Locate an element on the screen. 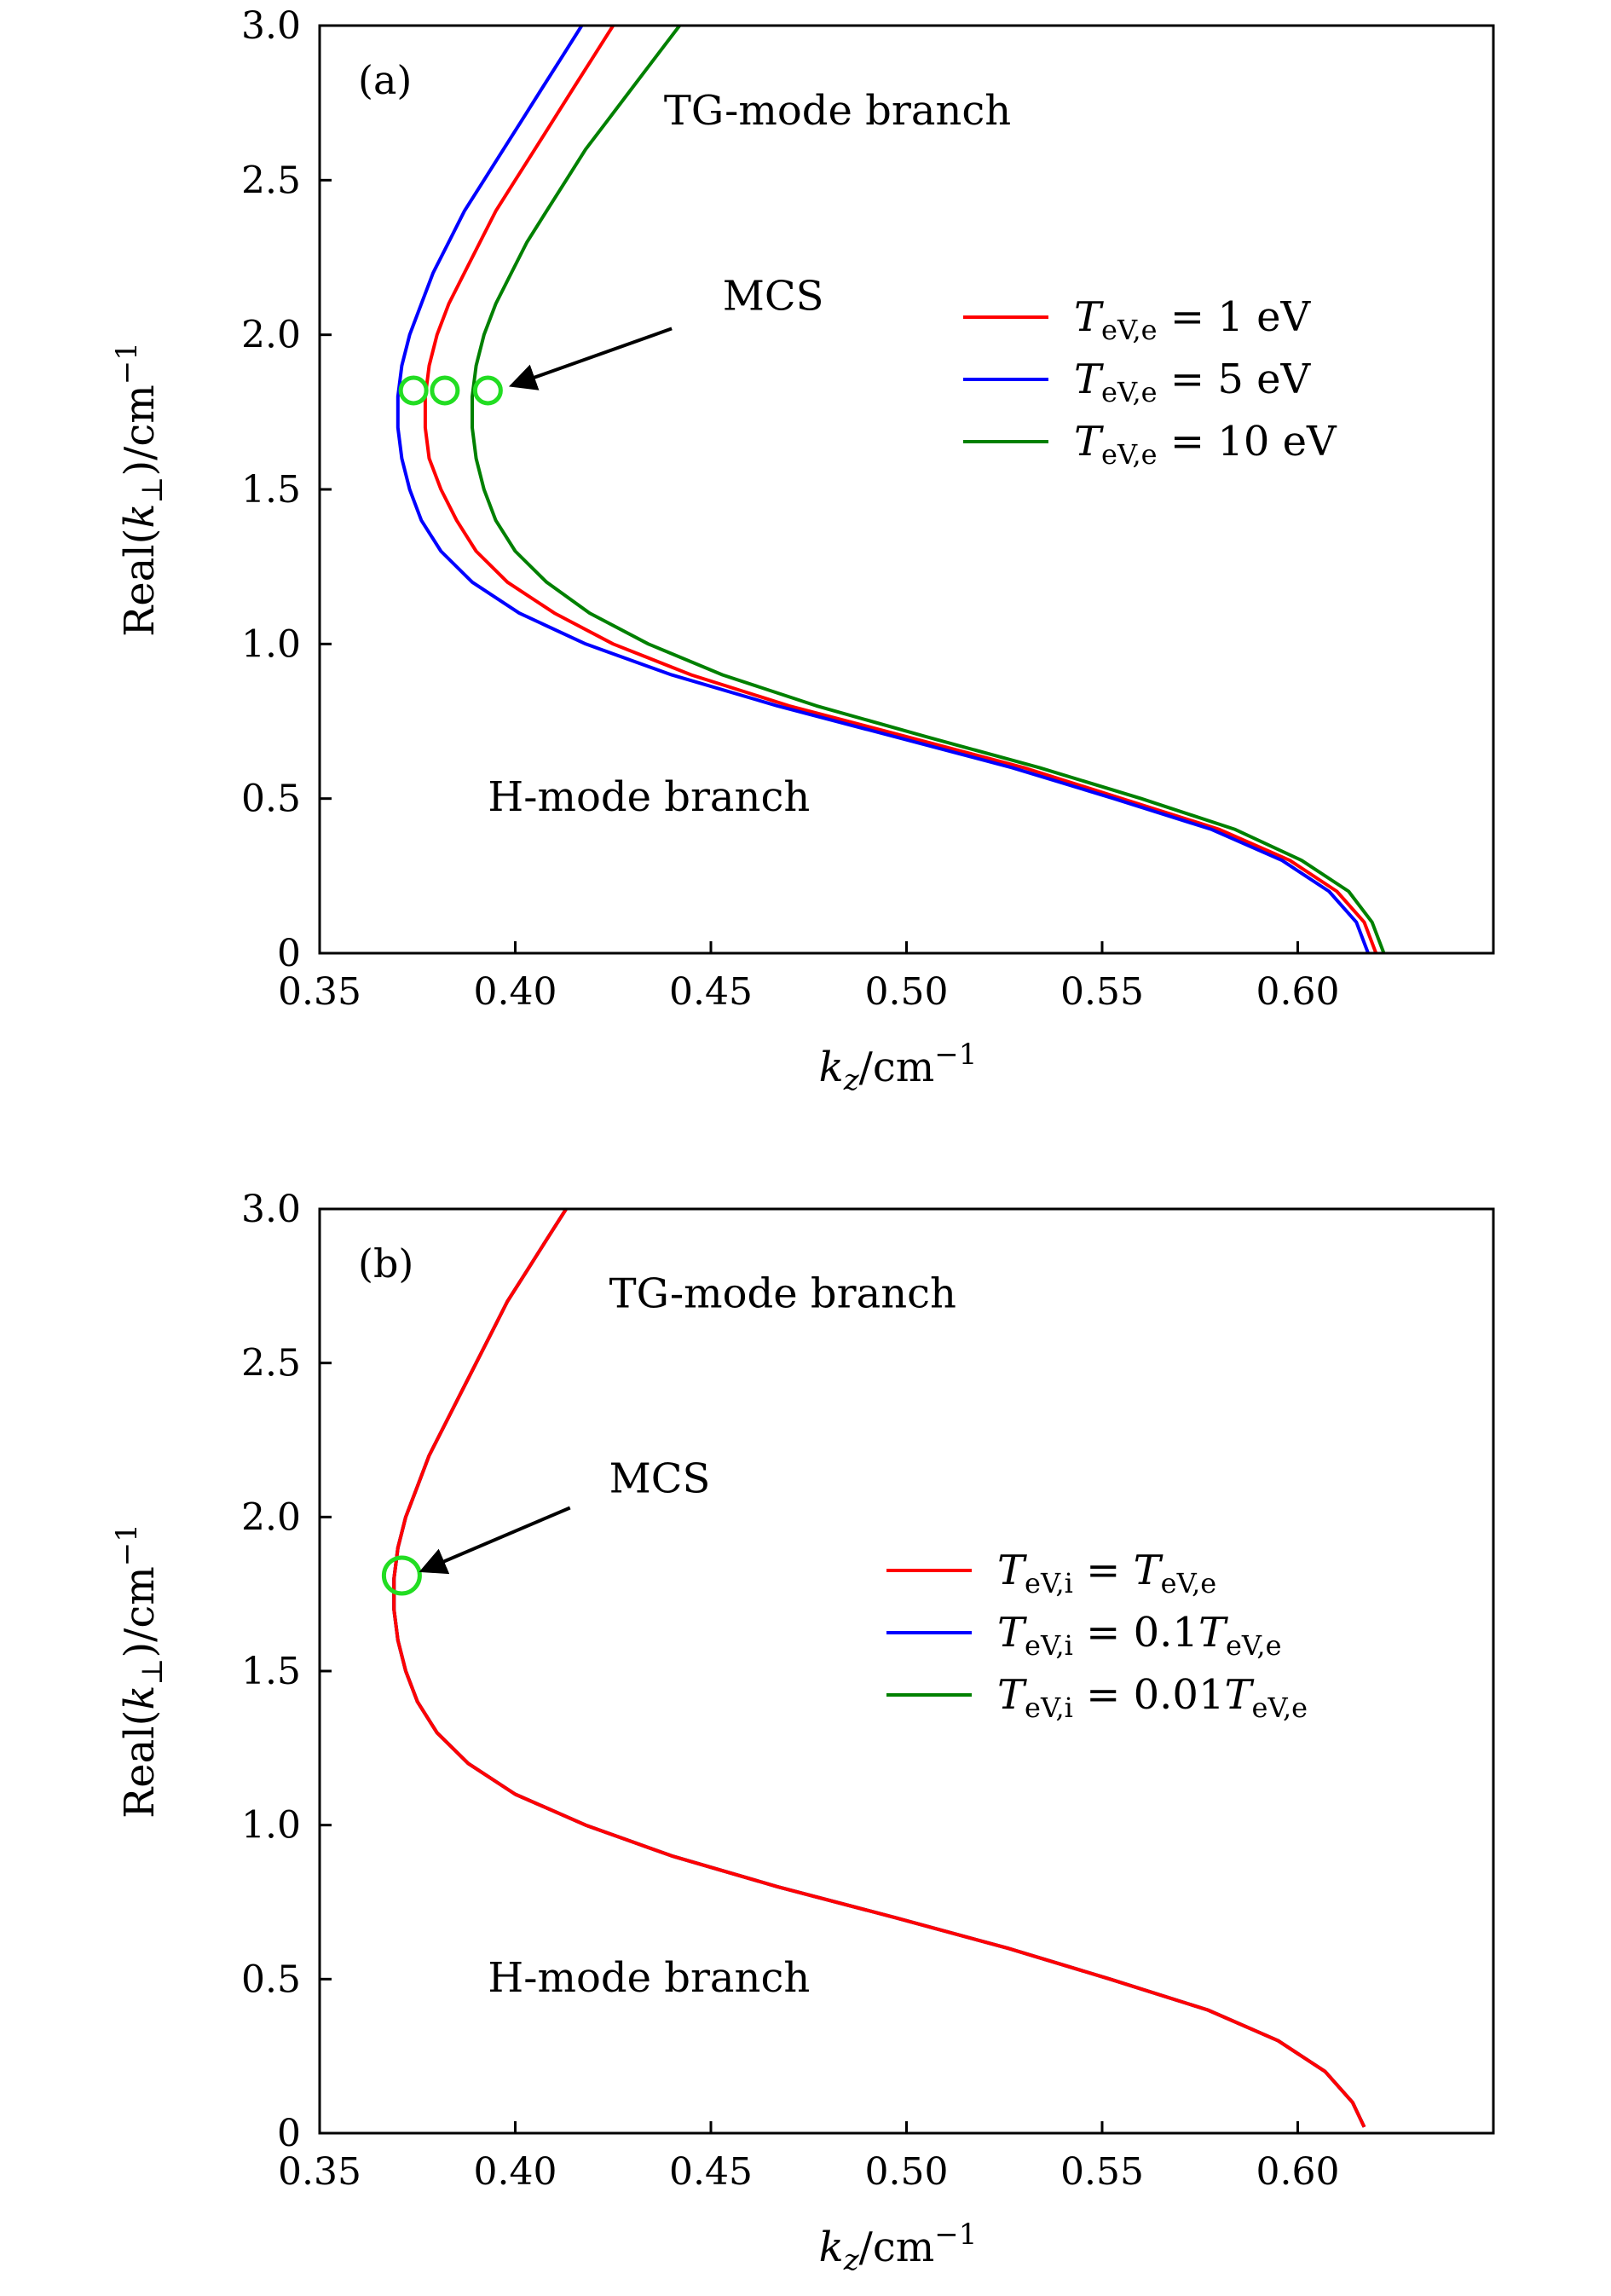 The width and height of the screenshot is (1611, 2296). legend-label-1: TeV,i = 0.1TeV,e is located at coordinates (1139, 1636).